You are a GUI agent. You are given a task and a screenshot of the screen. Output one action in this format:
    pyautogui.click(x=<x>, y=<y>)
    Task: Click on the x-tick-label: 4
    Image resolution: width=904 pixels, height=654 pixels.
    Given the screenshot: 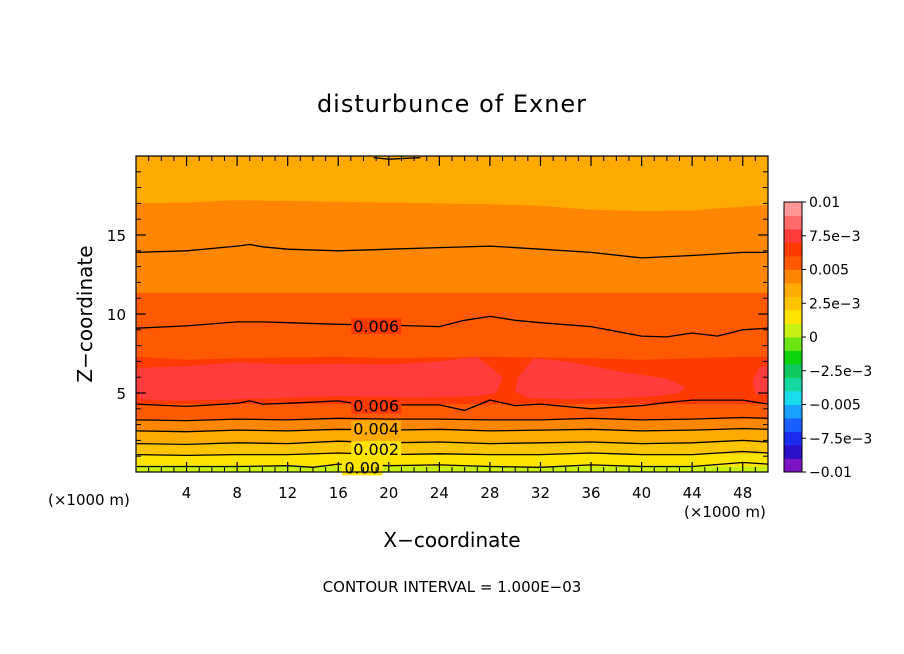 What is the action you would take?
    pyautogui.click(x=187, y=493)
    